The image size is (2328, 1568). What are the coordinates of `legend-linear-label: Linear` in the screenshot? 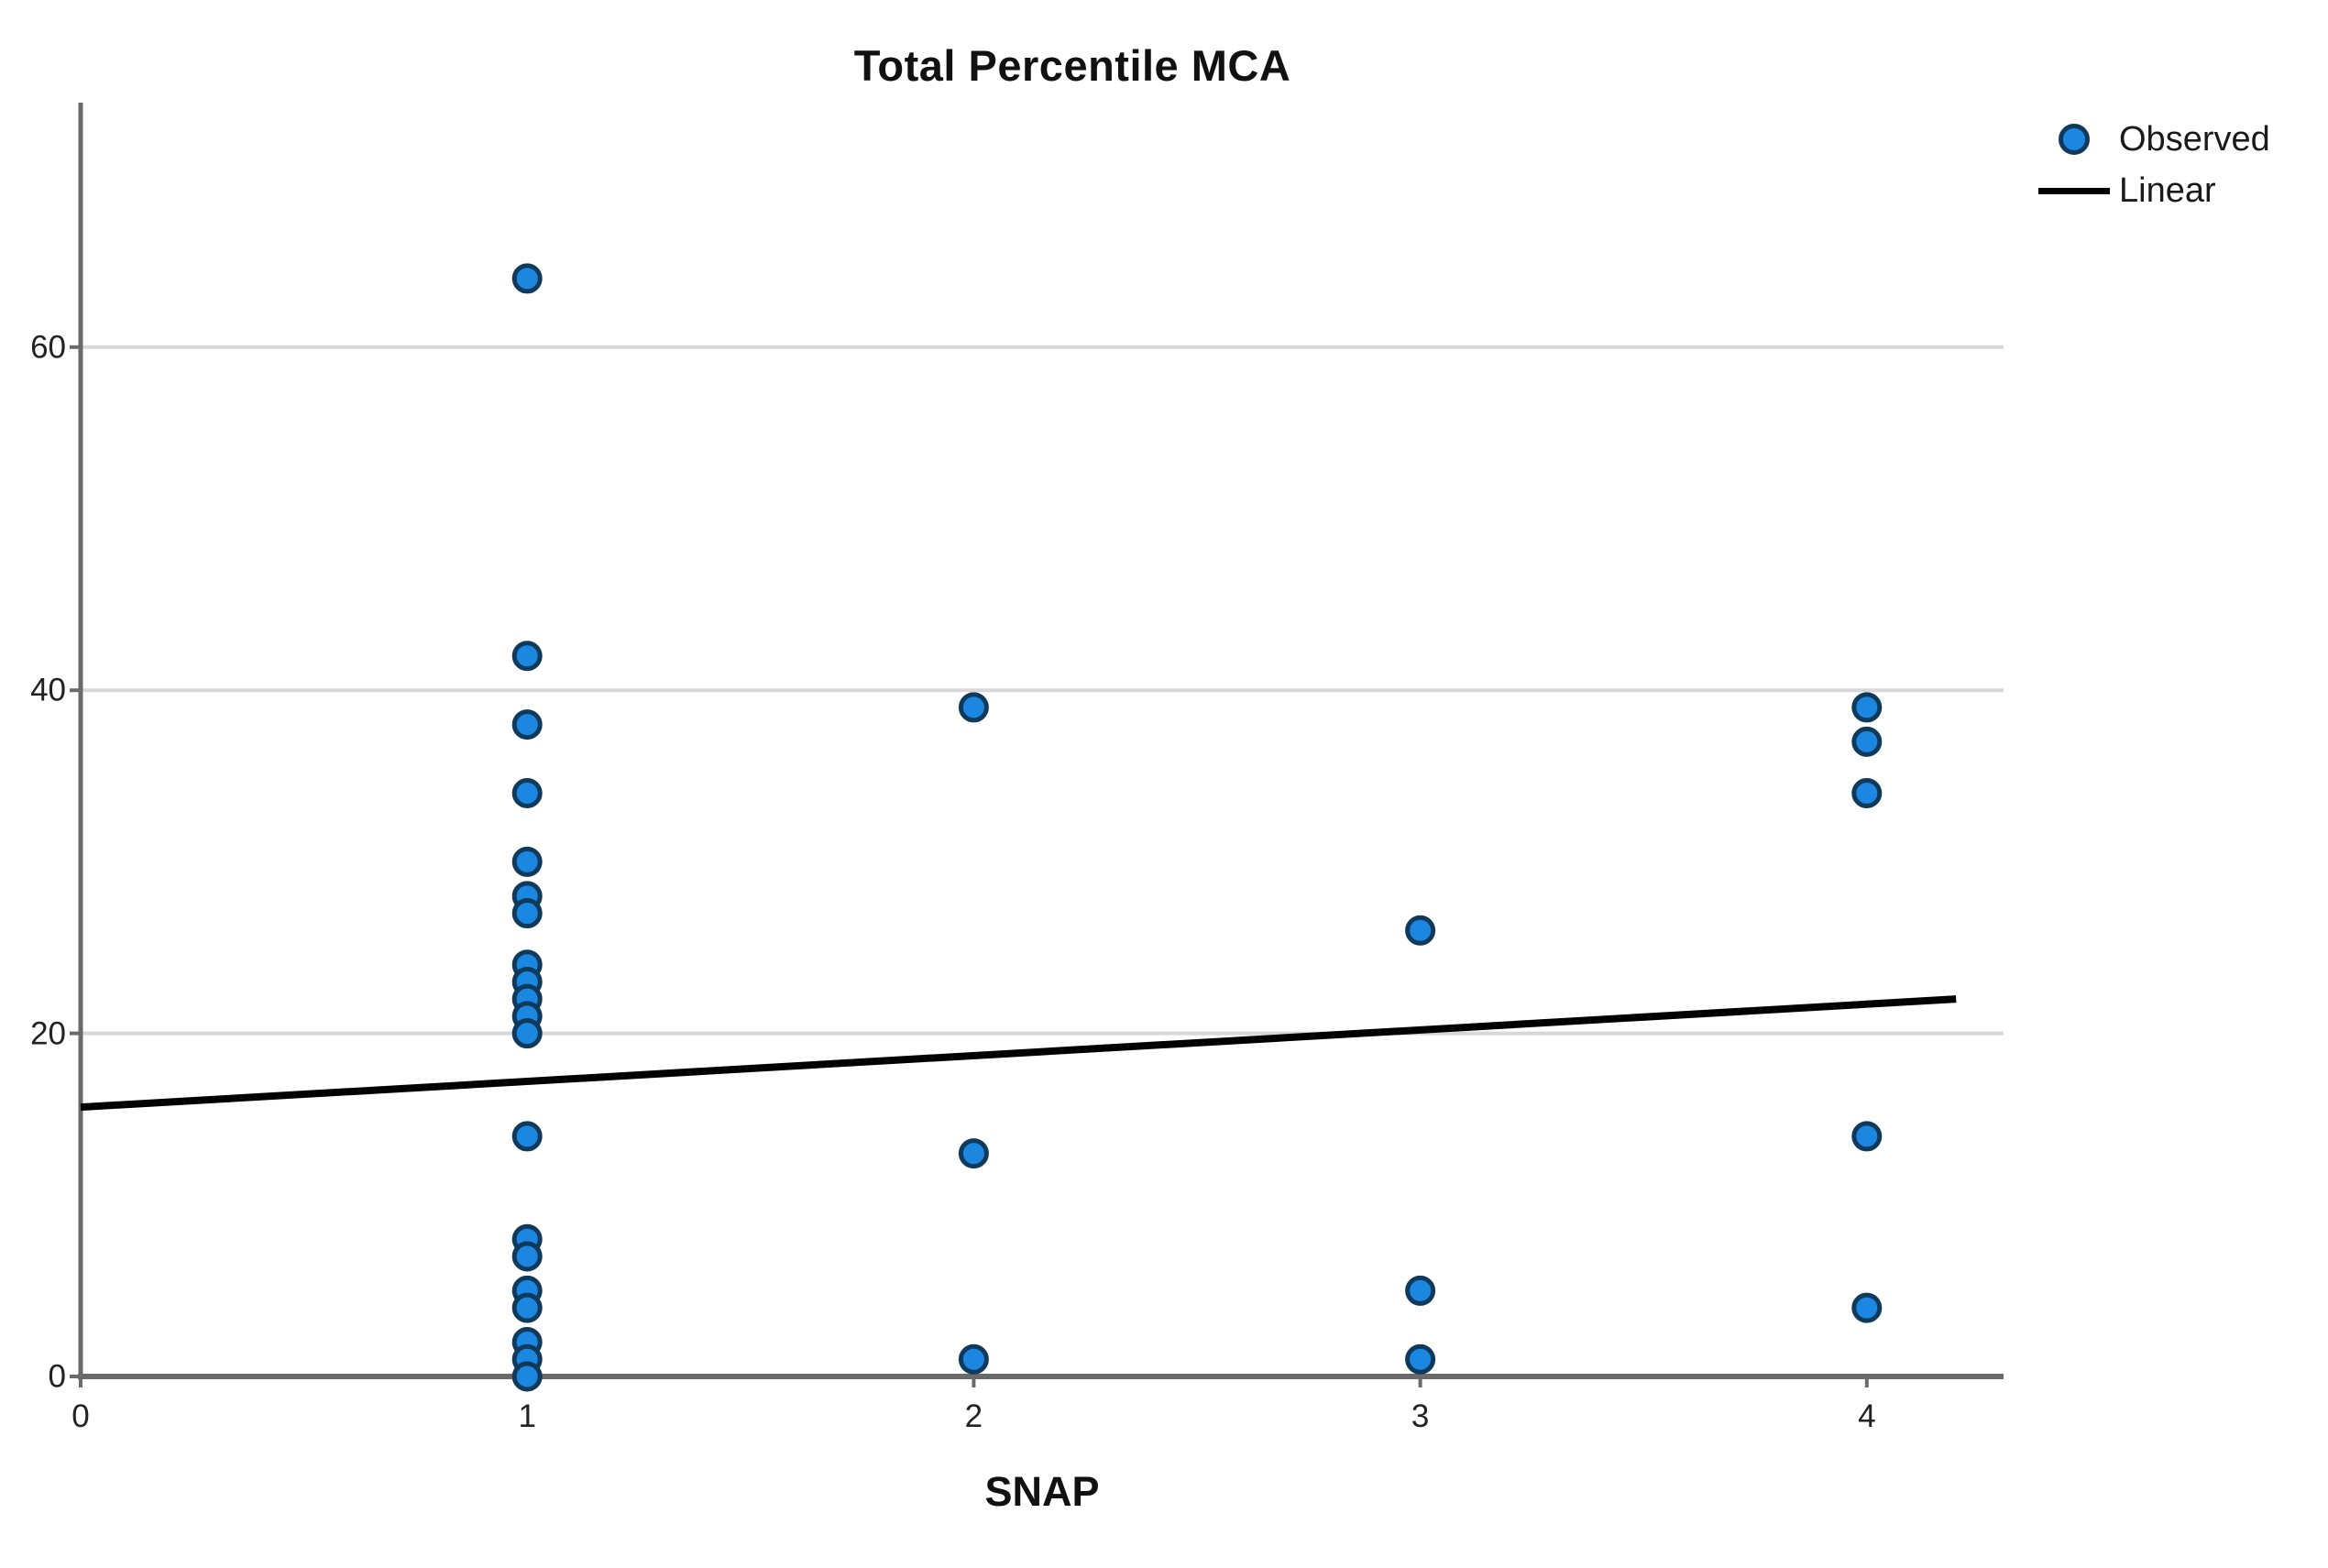 It's located at (2167, 190).